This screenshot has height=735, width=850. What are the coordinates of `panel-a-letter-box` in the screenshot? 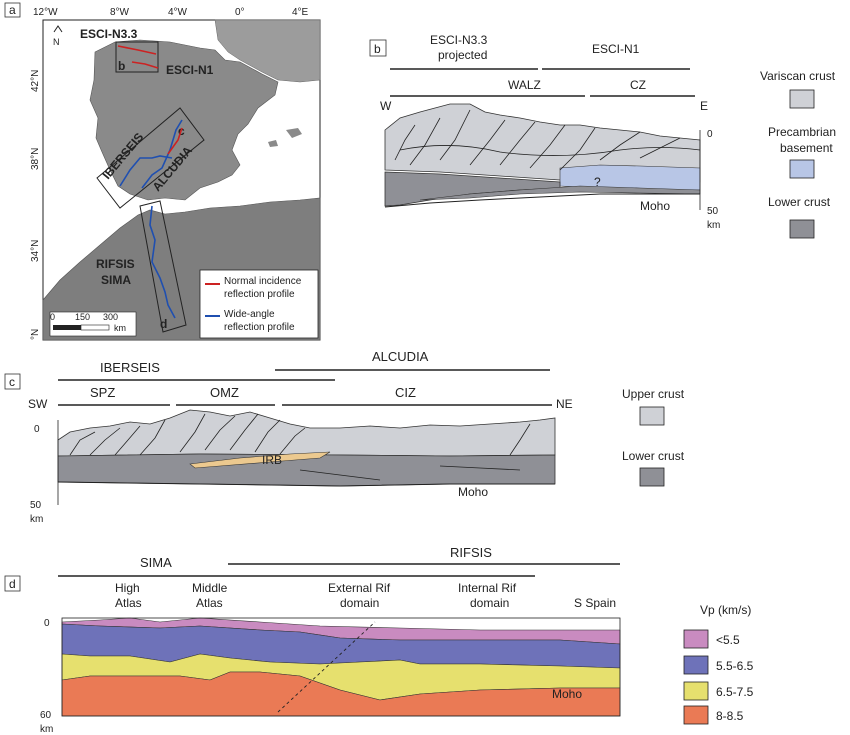 It's located at (12, 10).